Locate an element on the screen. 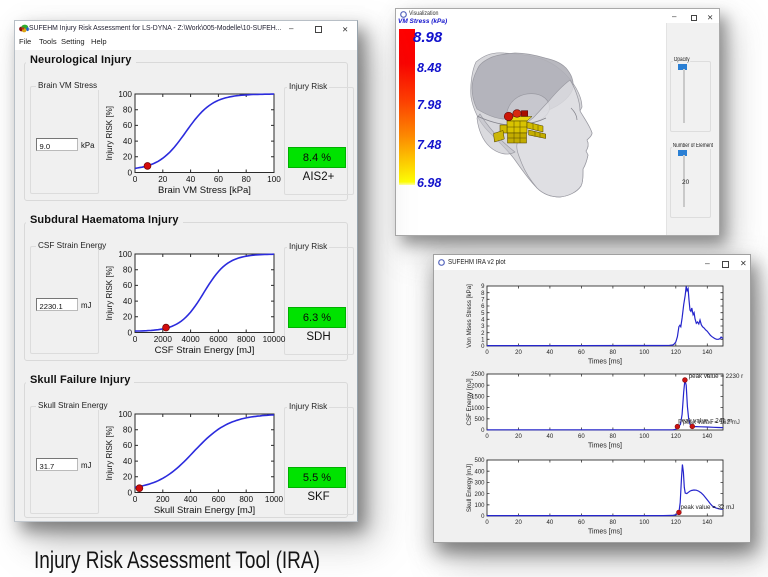  svg-text: 300 is located at coordinates (479, 484).